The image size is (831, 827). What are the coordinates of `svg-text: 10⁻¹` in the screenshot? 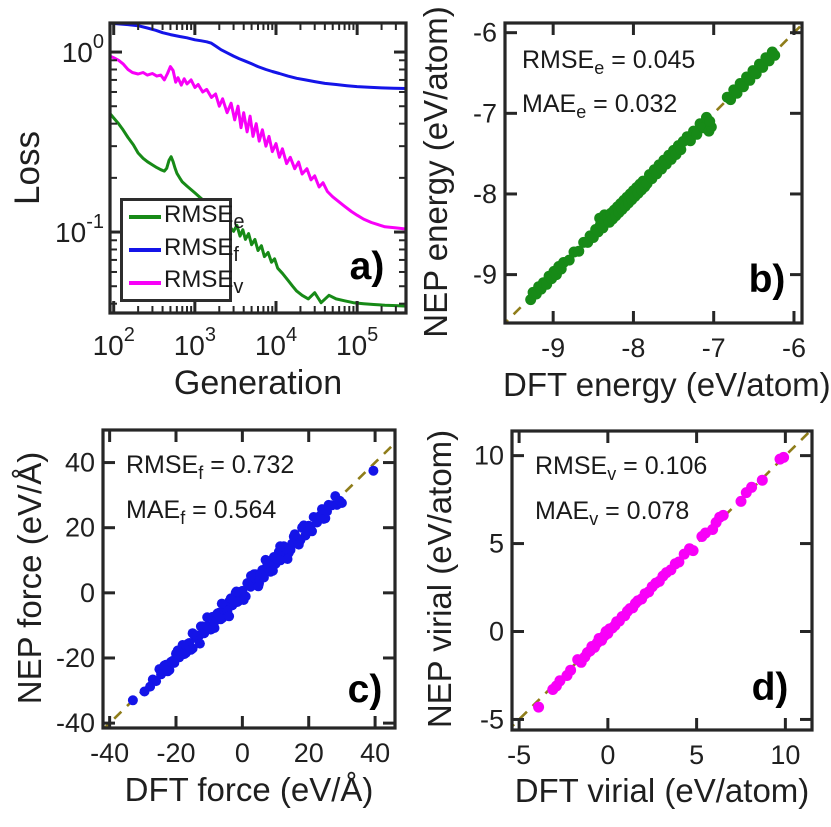 It's located at (79, 229).